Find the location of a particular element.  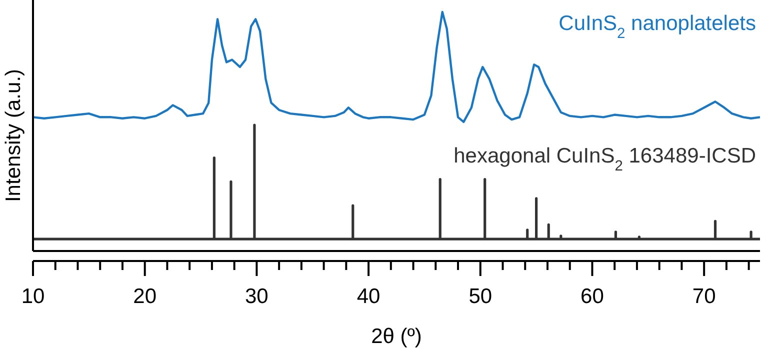

x-tick-label: 10 is located at coordinates (33, 296).